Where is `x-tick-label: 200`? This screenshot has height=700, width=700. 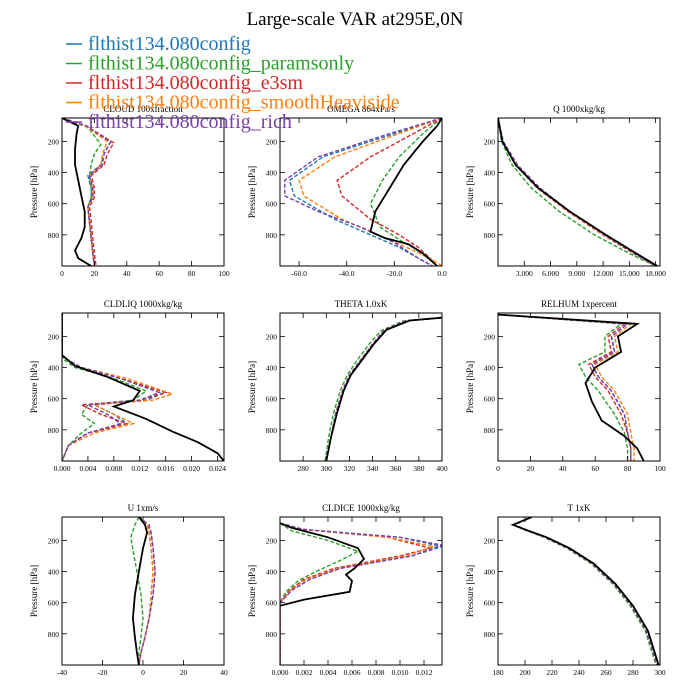 x-tick-label: 200 is located at coordinates (525, 672).